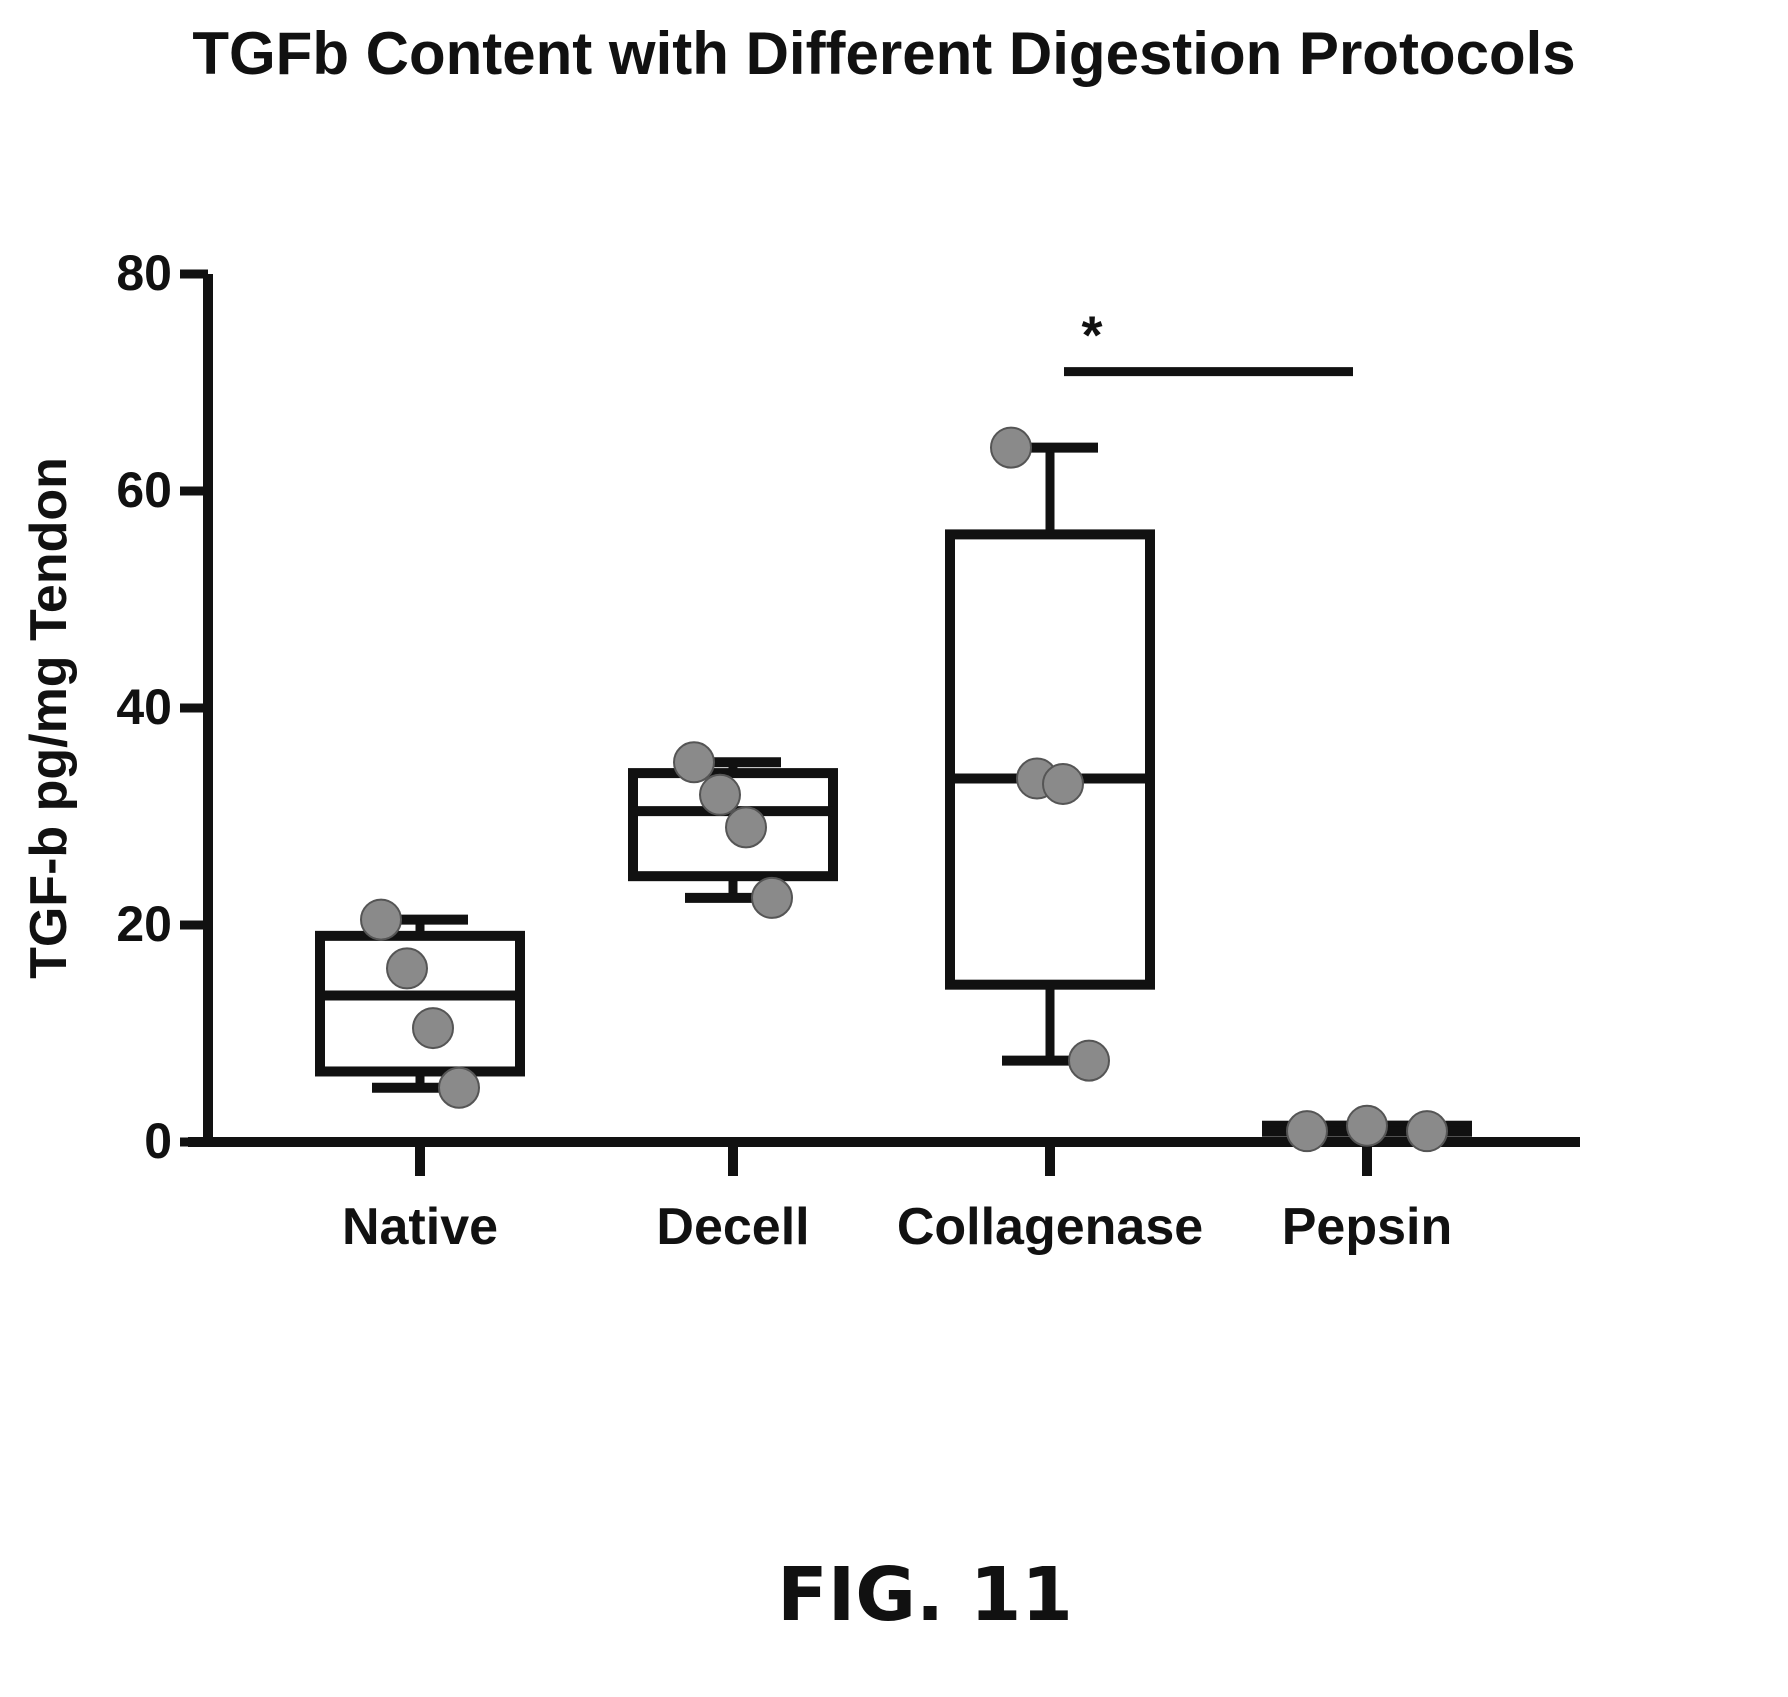 Image resolution: width=1788 pixels, height=1697 pixels. What do you see at coordinates (144, 924) in the screenshot?
I see `y-tick-label: 20` at bounding box center [144, 924].